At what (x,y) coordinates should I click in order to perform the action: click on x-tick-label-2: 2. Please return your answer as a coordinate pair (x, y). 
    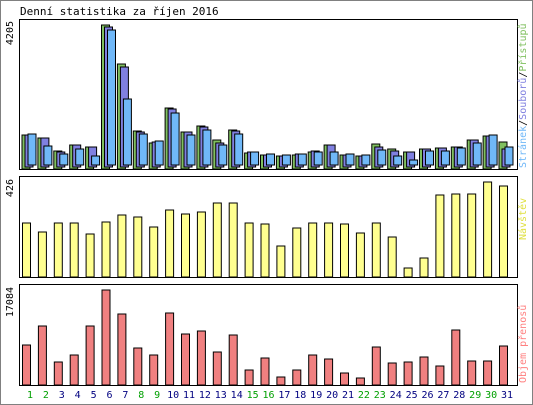
    Looking at the image, I should click on (46, 395).